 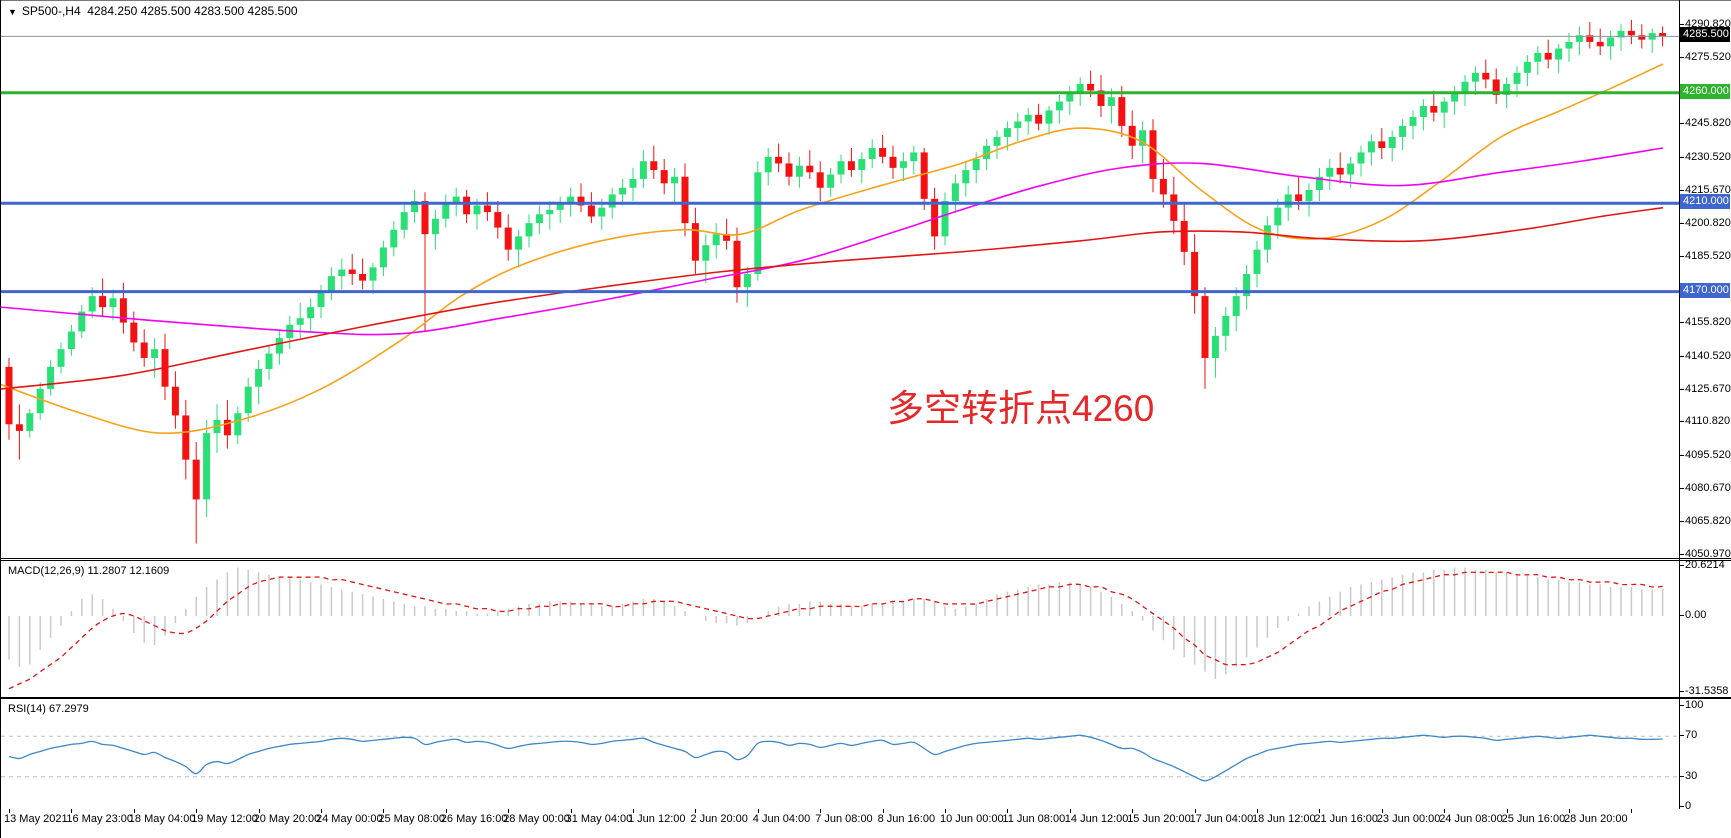 What do you see at coordinates (272, 11) in the screenshot?
I see `close-value: 4285.500` at bounding box center [272, 11].